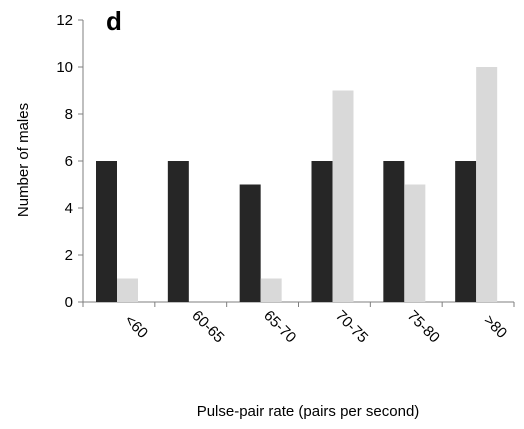  What do you see at coordinates (64, 20) in the screenshot?
I see `y-tick-label: 12` at bounding box center [64, 20].